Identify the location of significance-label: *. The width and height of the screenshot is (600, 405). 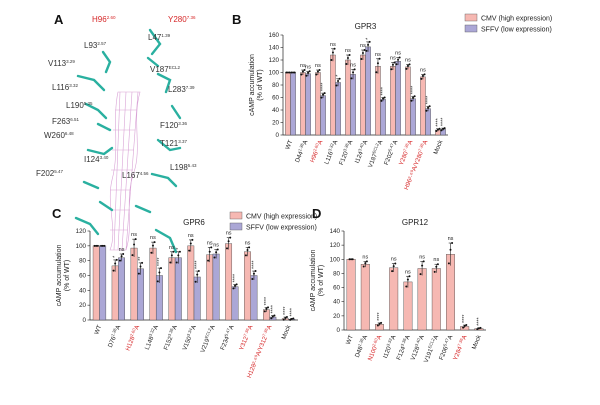
(339, 75).